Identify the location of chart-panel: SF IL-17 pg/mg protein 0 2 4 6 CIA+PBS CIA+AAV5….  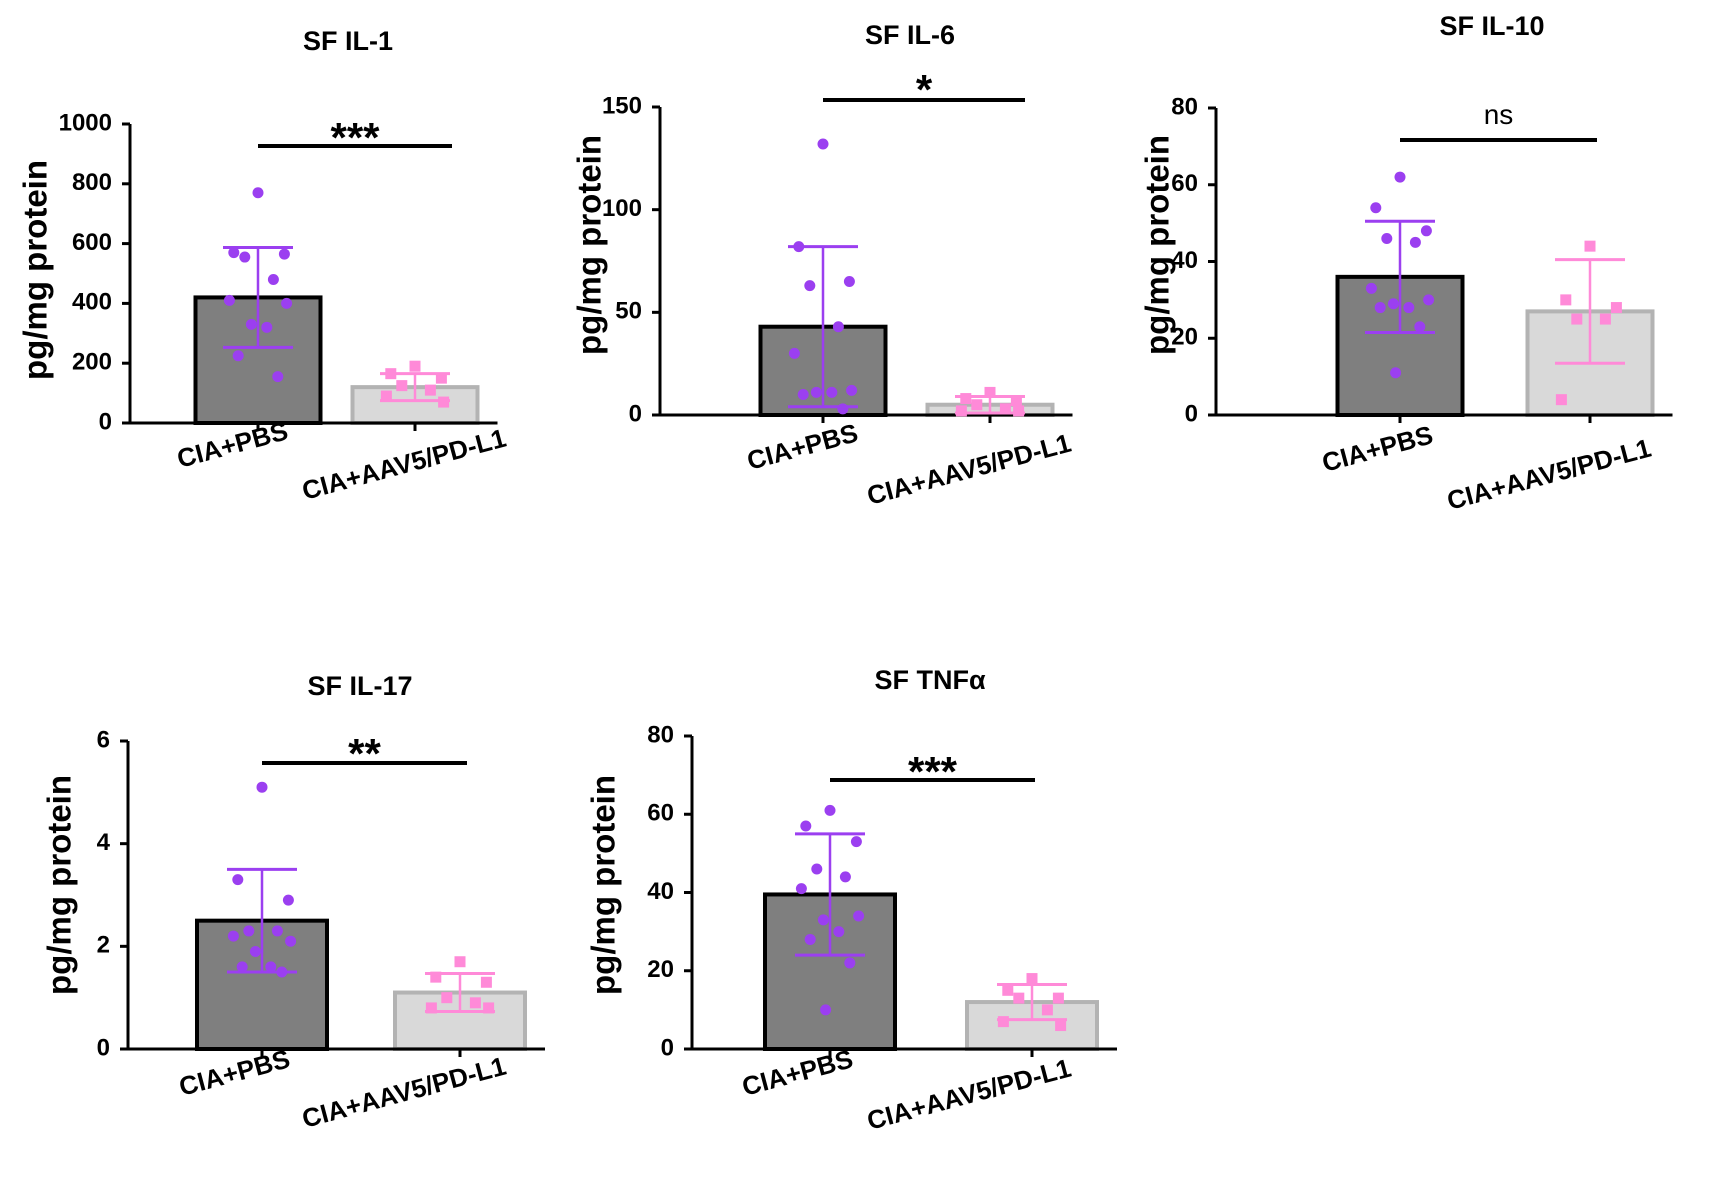
(293, 902).